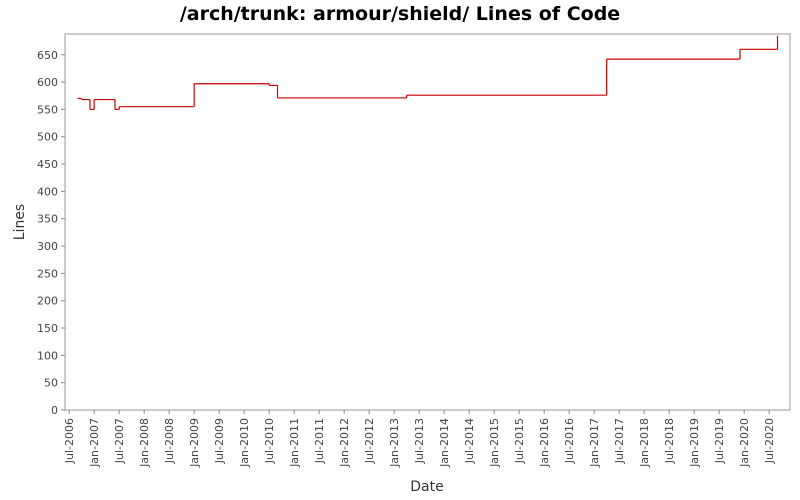 This screenshot has width=800, height=500. What do you see at coordinates (694, 443) in the screenshot?
I see `x-tick-label: Jan-2019` at bounding box center [694, 443].